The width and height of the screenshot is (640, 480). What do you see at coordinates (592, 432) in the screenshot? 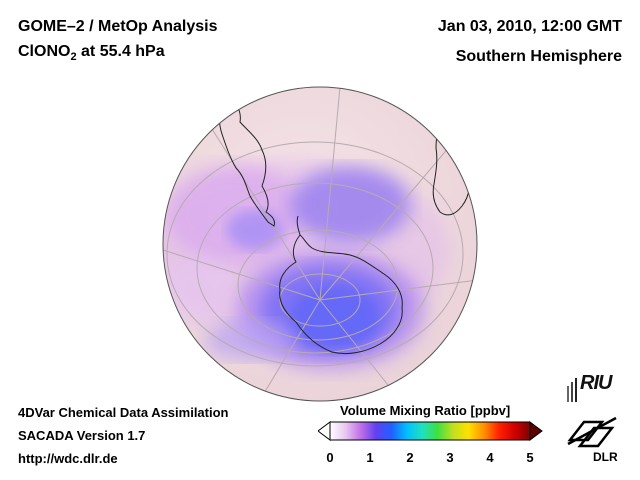
I see `dlr-logo-icon` at bounding box center [592, 432].